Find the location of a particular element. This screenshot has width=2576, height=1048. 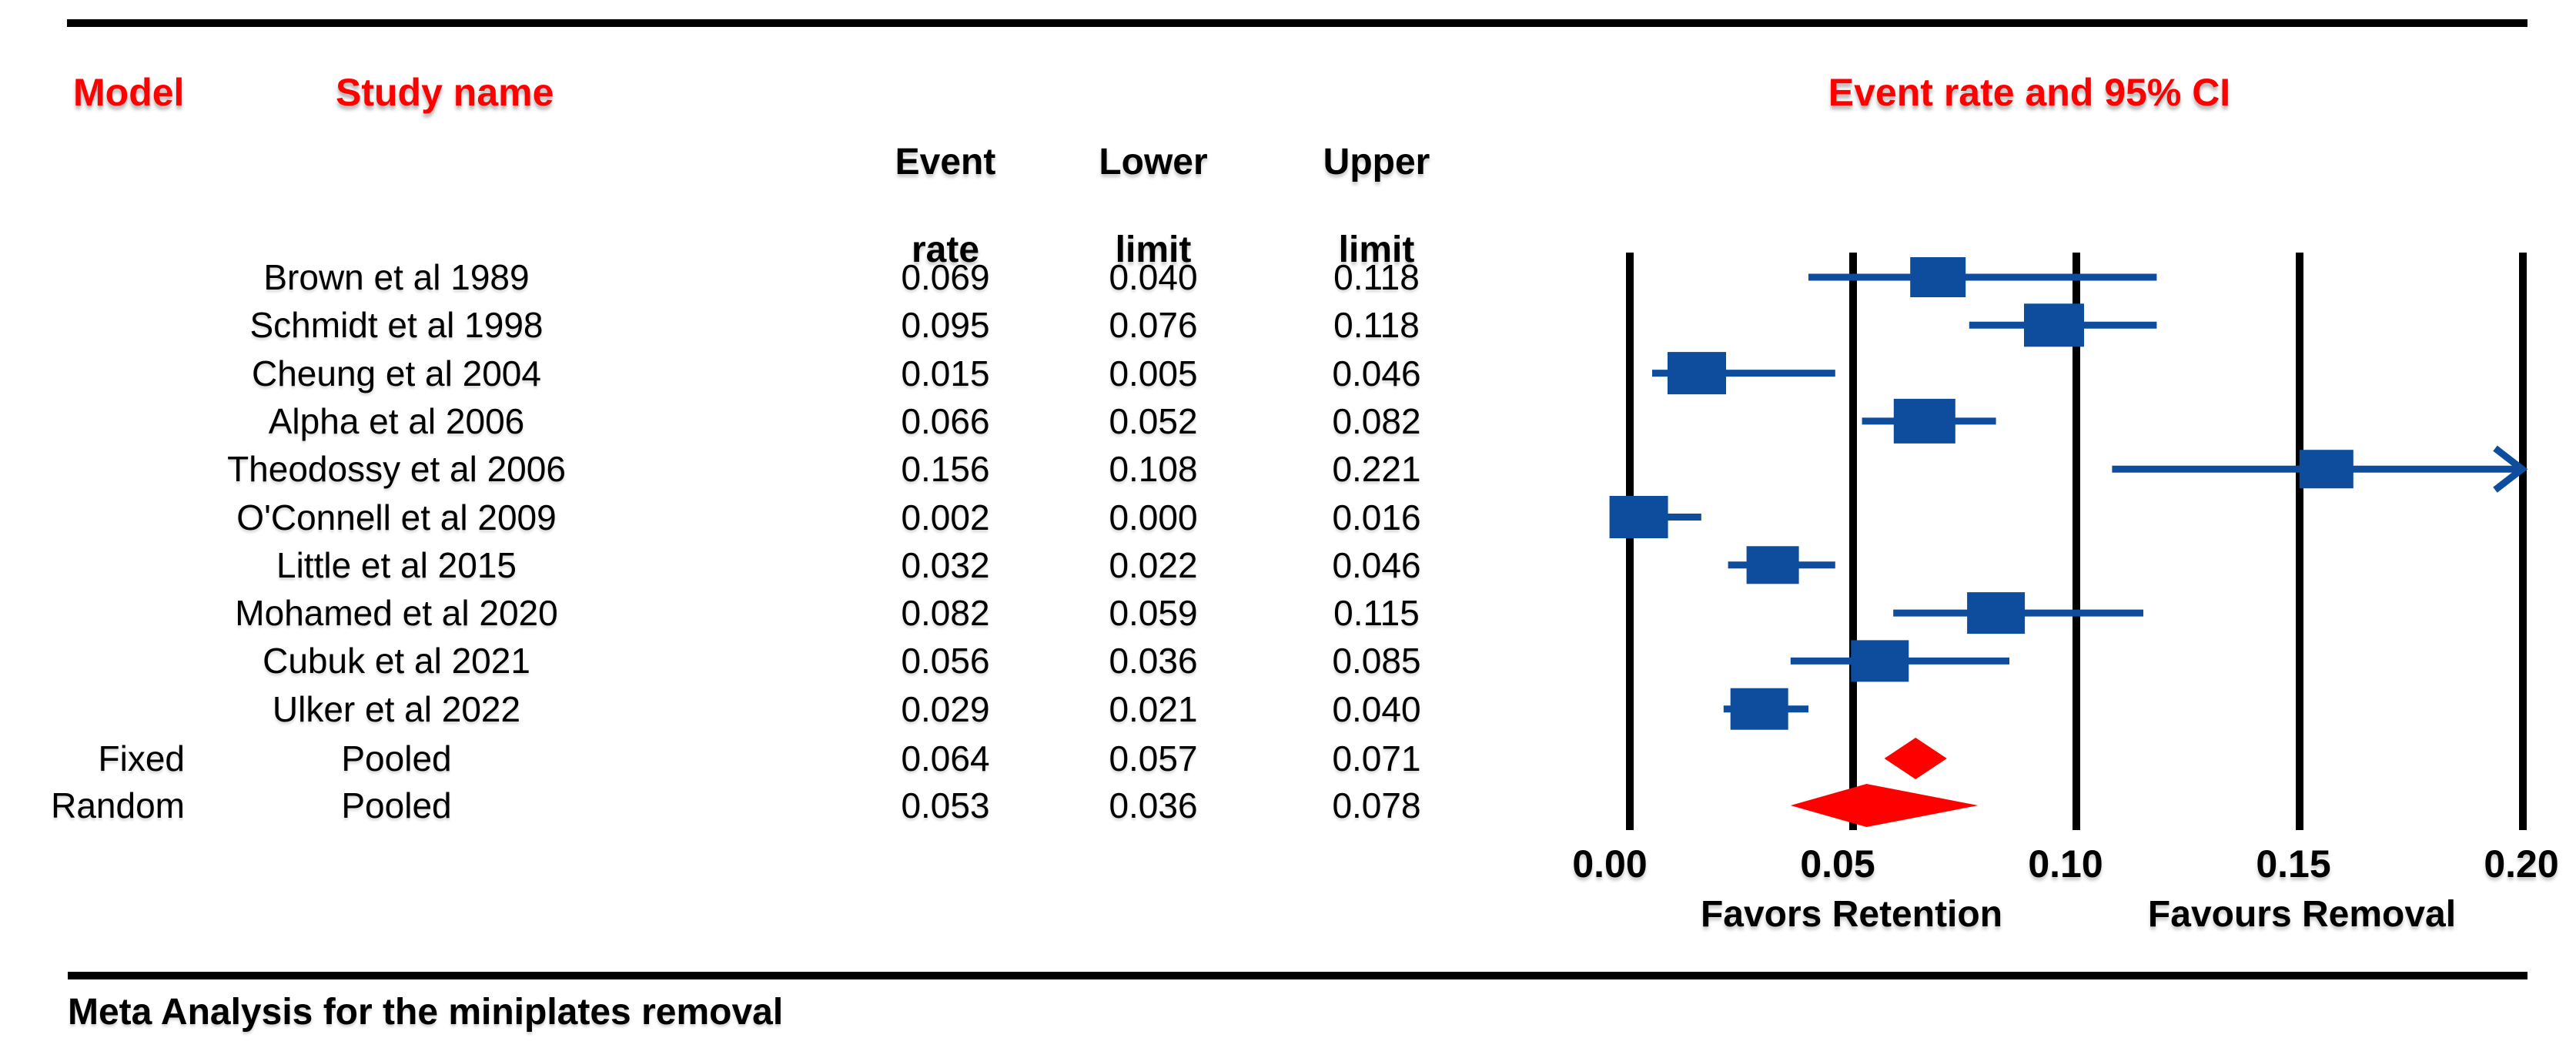

table-row: Schmidt et al 1998 0.095 0.076 0.118 is located at coordinates (789, 325).